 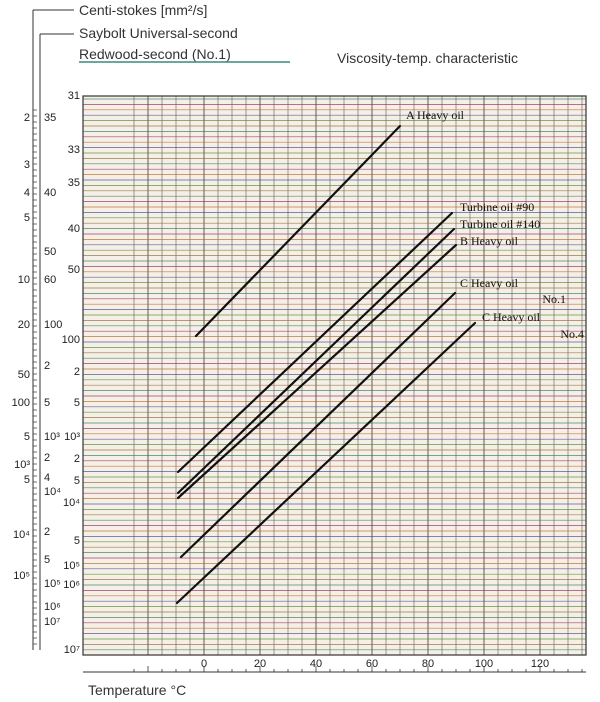 I want to click on x-tick-label: 20, so click(x=260, y=664).